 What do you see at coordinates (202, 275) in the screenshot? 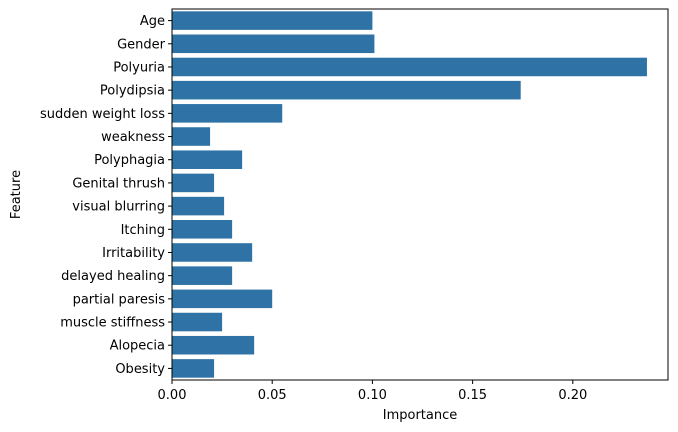
I see `bar-delayed-healing` at bounding box center [202, 275].